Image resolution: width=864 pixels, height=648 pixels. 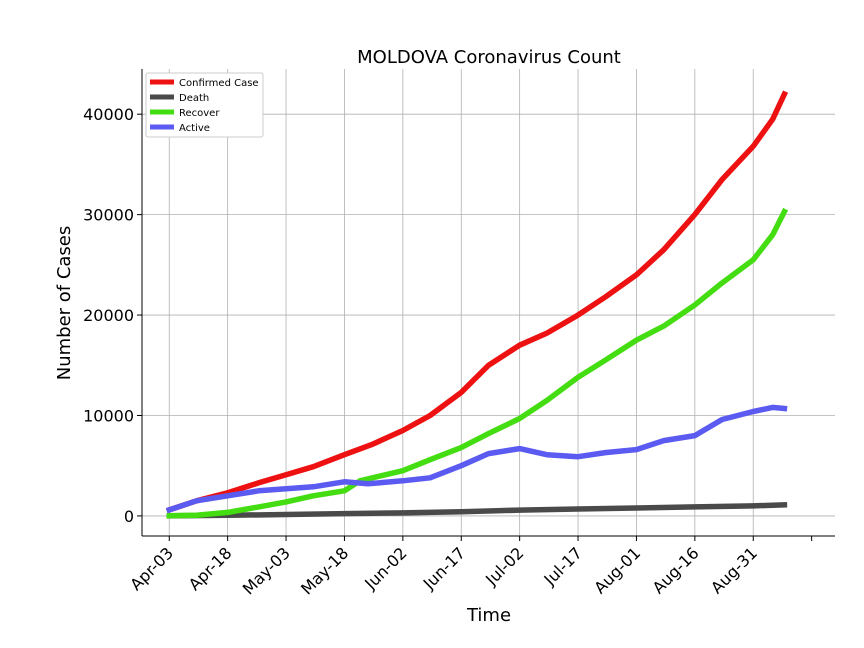 What do you see at coordinates (108, 315) in the screenshot?
I see `y-tick-label: 20000` at bounding box center [108, 315].